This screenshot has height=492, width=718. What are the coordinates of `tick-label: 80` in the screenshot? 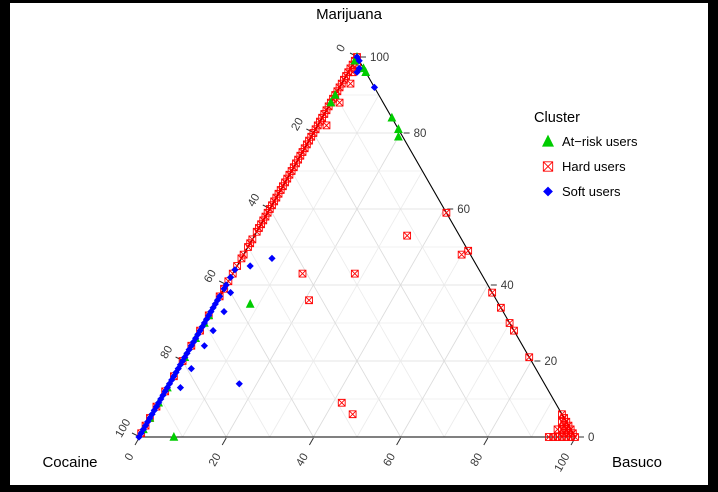 It's located at (420, 134).